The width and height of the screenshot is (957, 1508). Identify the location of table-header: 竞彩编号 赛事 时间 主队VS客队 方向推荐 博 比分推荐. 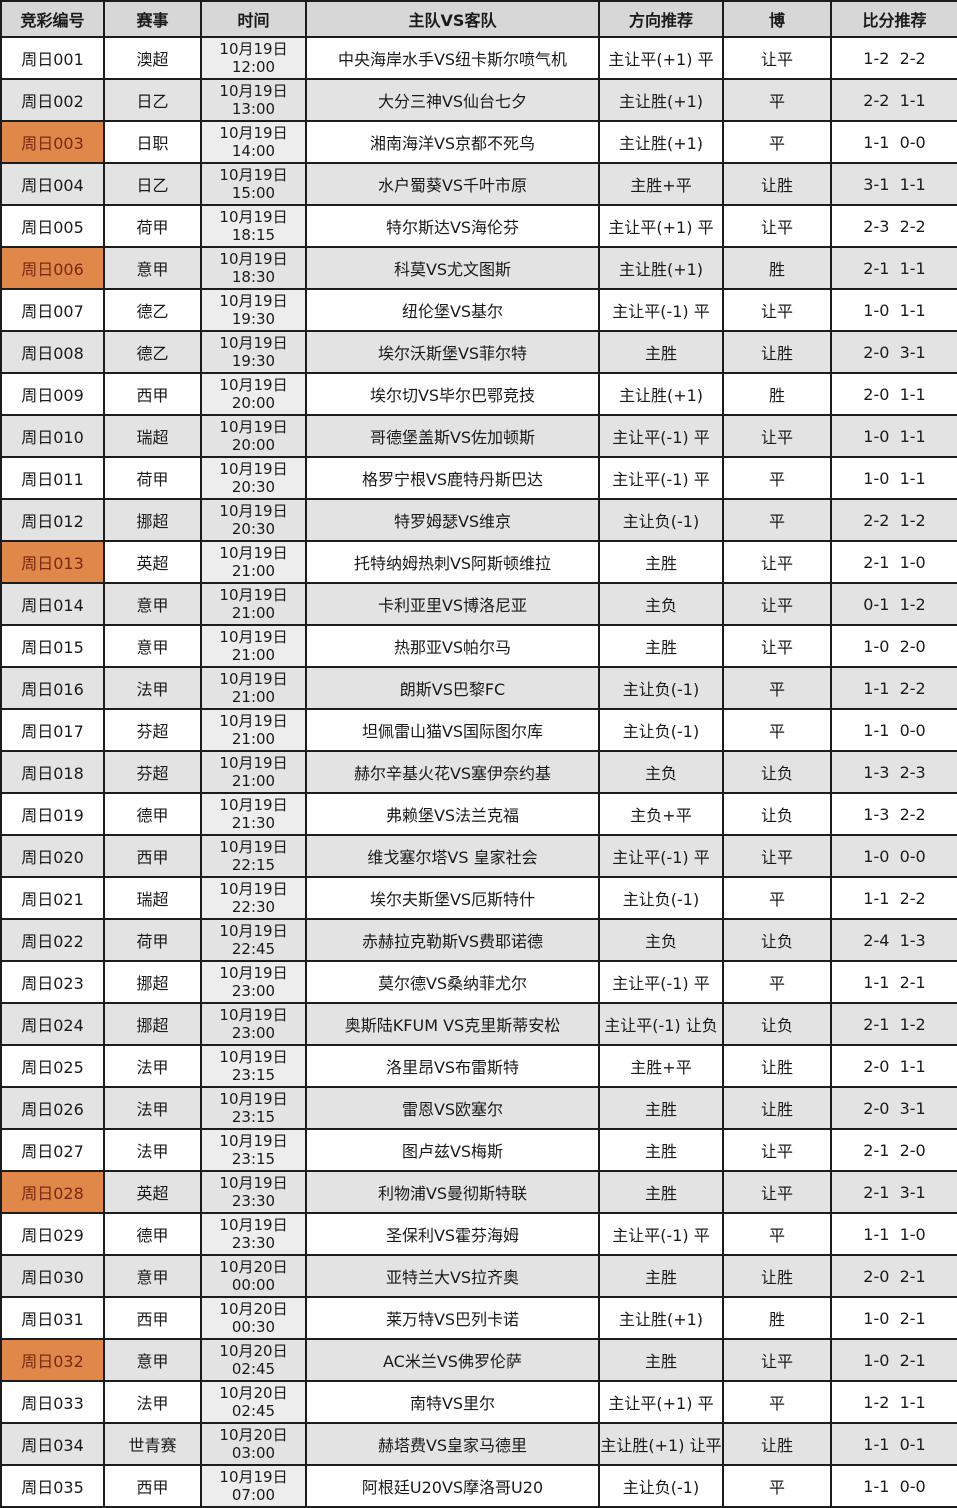
(478, 19).